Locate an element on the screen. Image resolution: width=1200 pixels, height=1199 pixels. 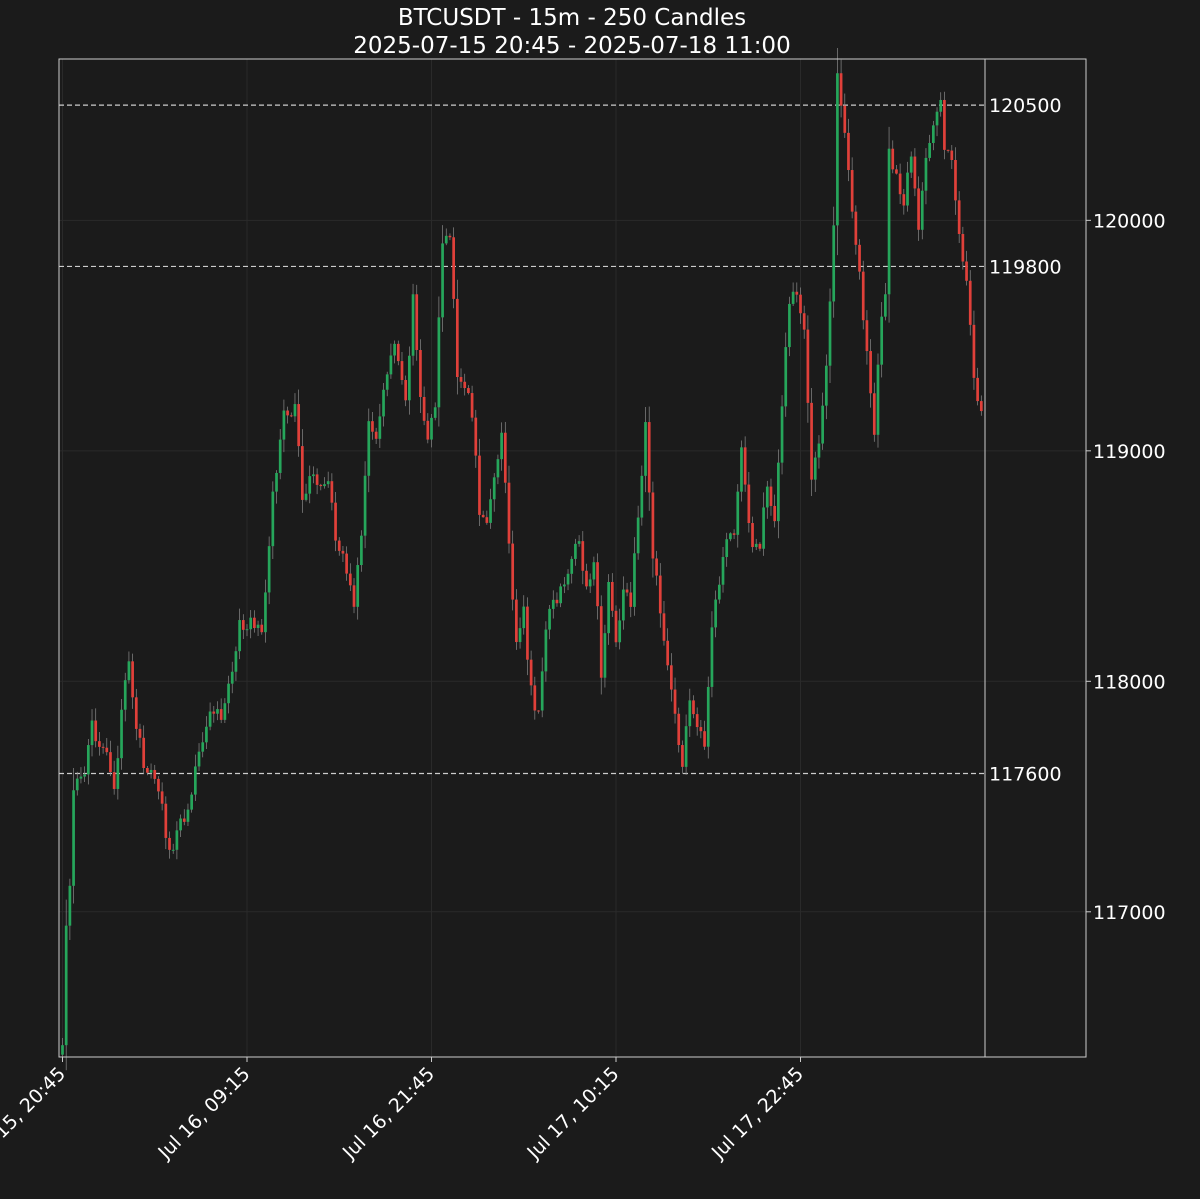
y-axis-ticks: 117000 118000 119000 120000 is located at coordinates (1126, 567).